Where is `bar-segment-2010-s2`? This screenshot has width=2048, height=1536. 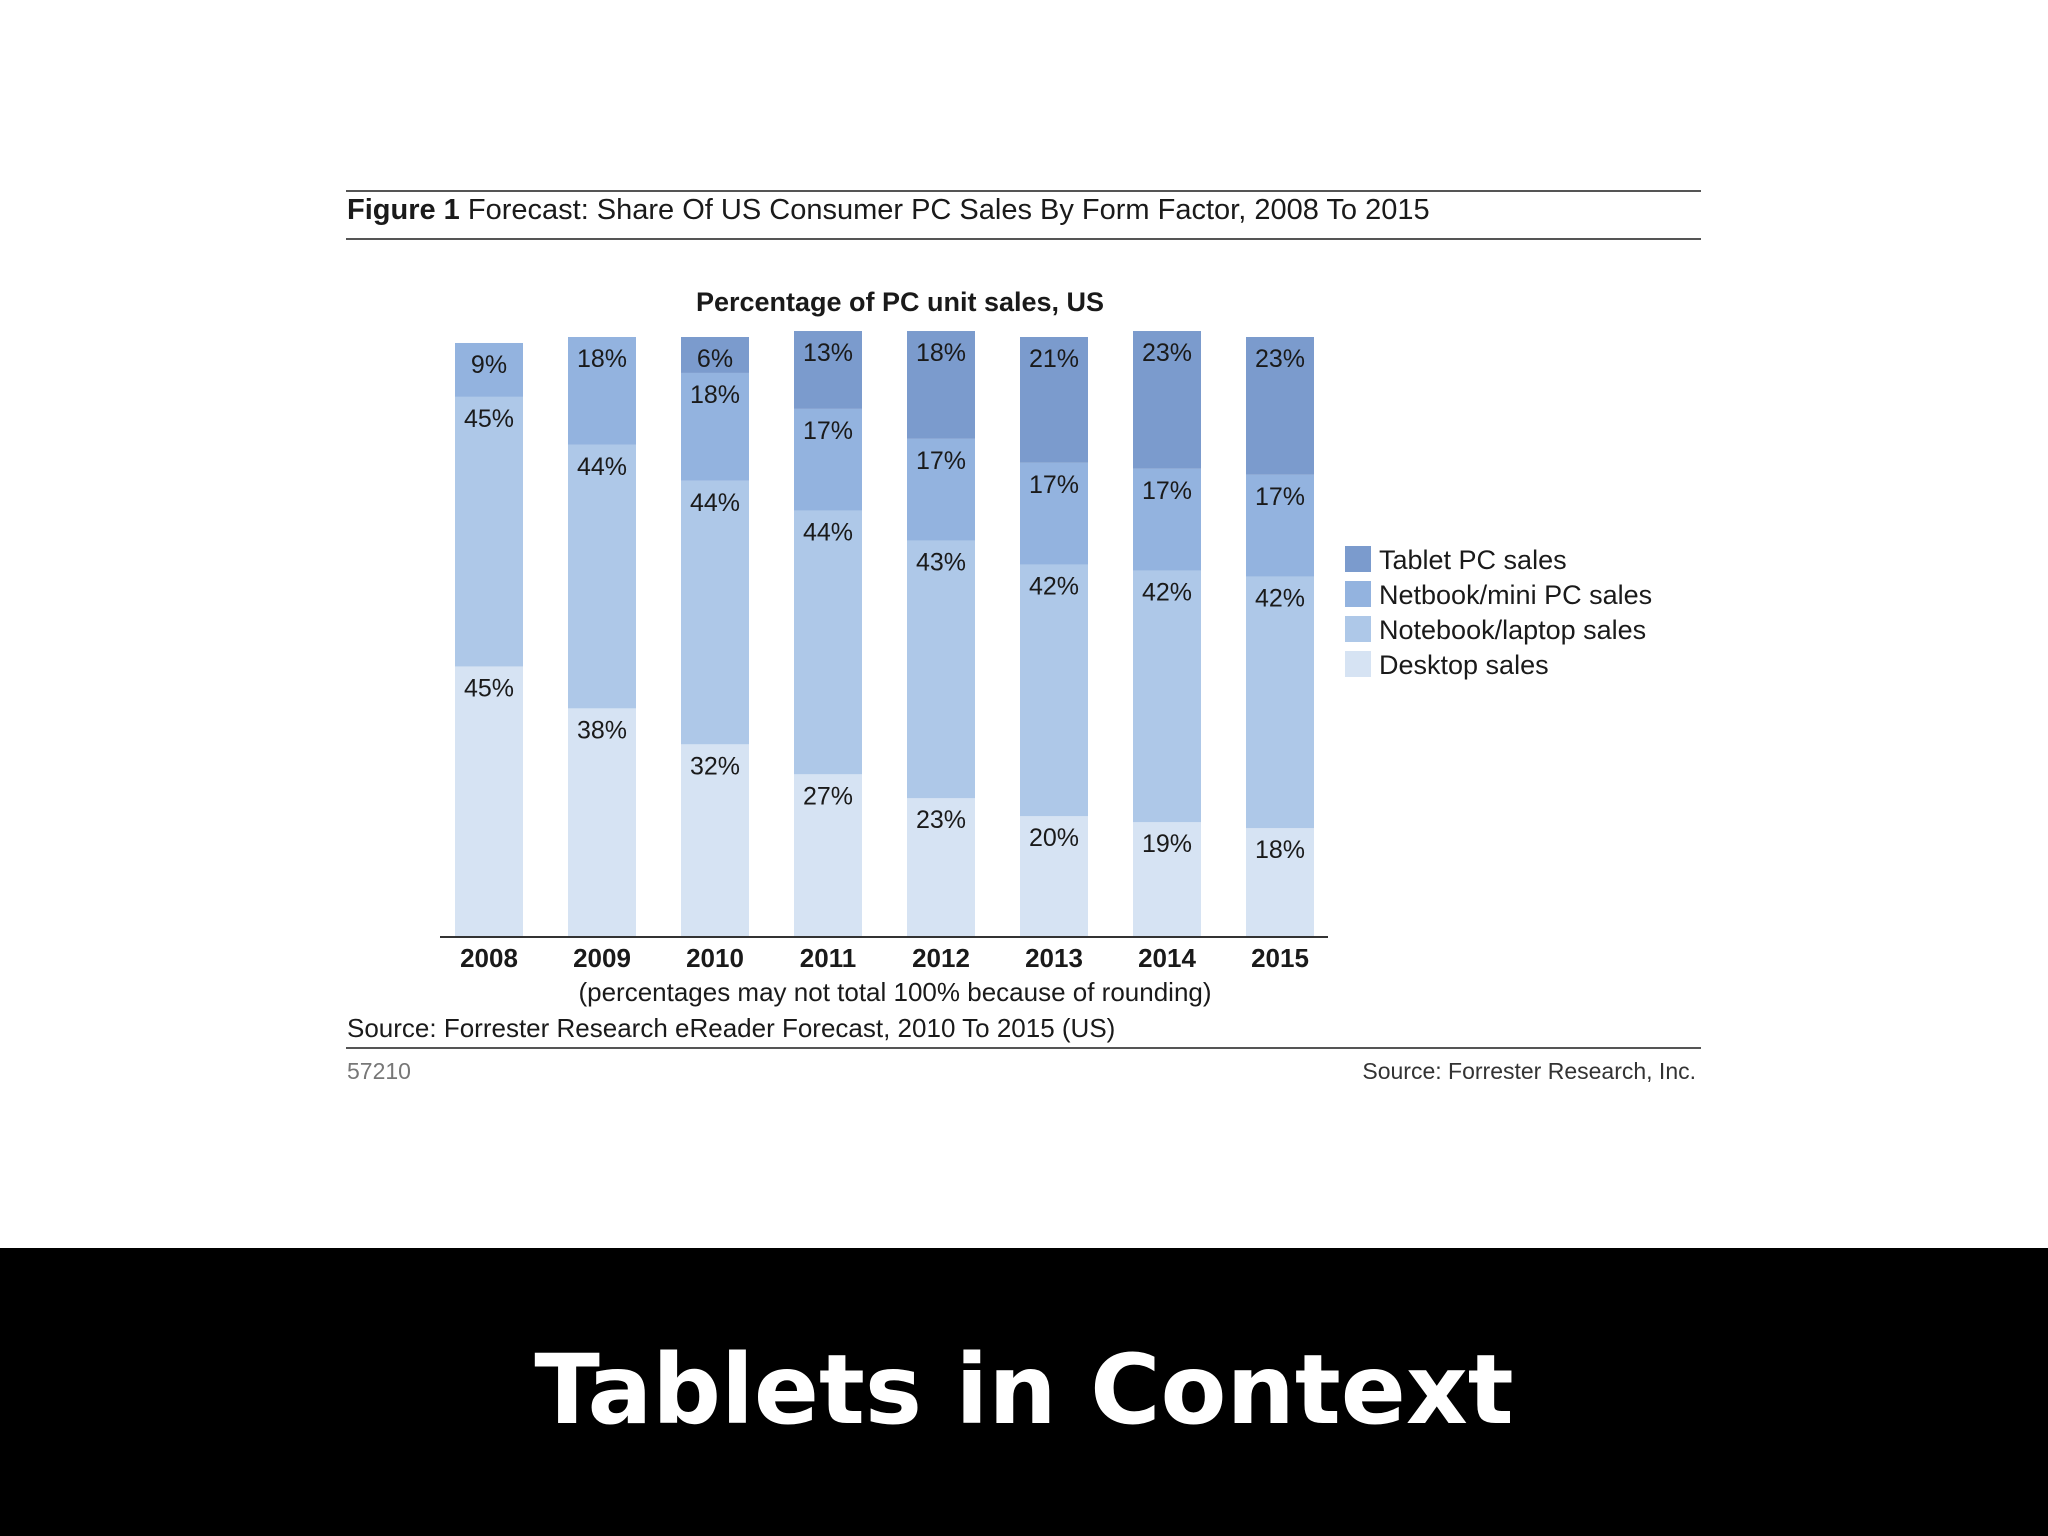
bar-segment-2010-s2 is located at coordinates (715, 426).